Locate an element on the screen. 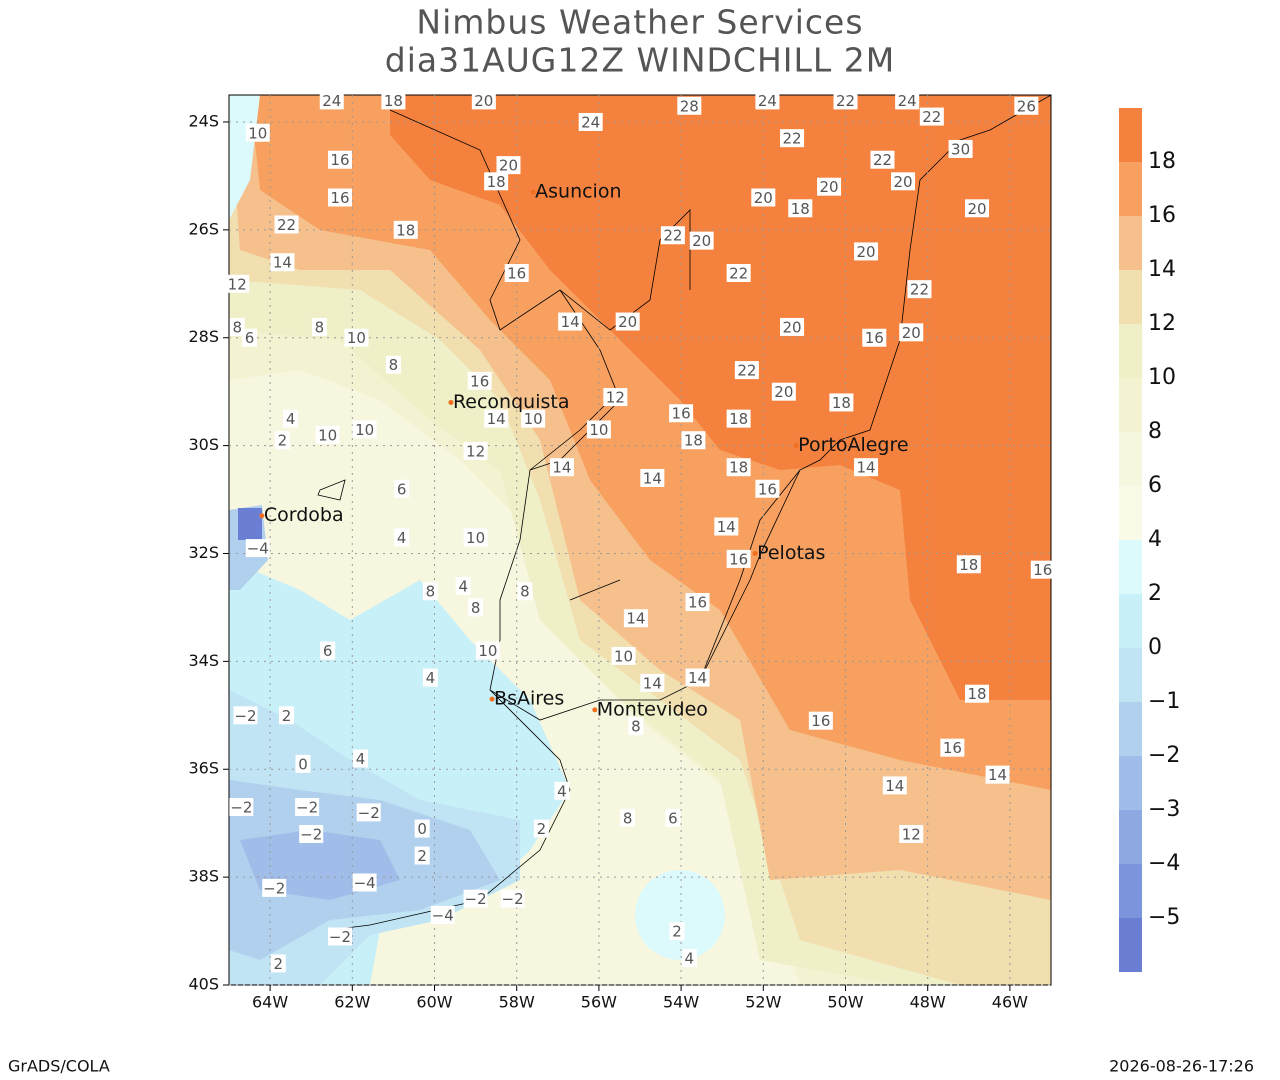  colorbar-label: −2 is located at coordinates (1164, 755).